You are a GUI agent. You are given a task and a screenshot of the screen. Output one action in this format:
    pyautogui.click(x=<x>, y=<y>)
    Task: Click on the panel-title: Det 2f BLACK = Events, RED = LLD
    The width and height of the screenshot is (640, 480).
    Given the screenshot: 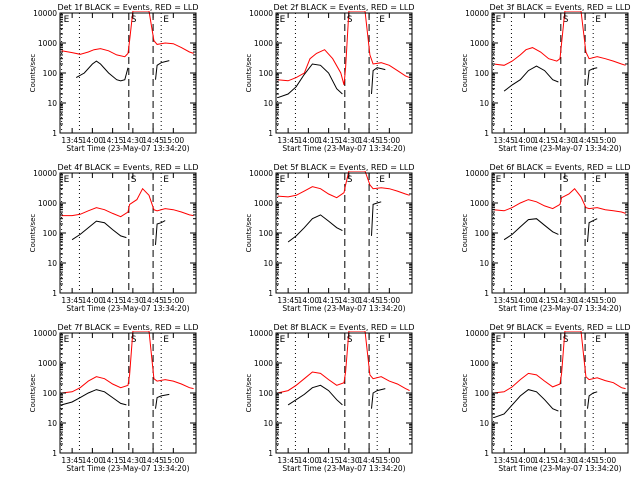 What is the action you would take?
    pyautogui.click(x=343, y=7)
    